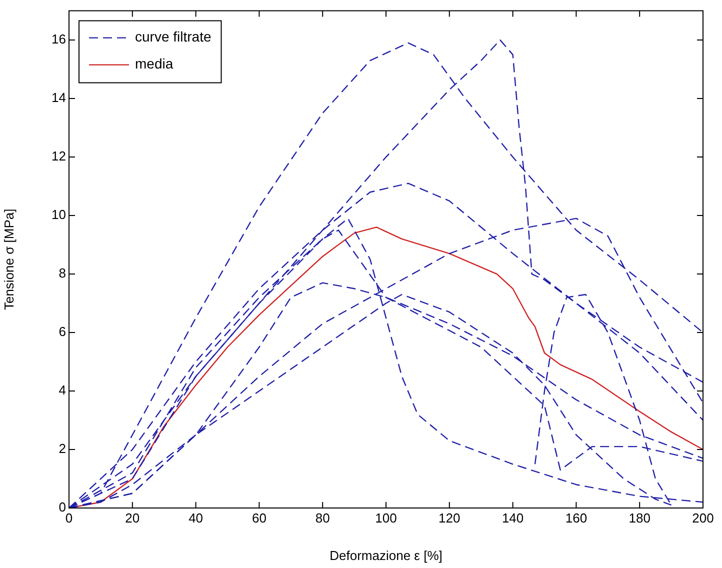 Image resolution: width=722 pixels, height=568 pixels. What do you see at coordinates (639, 518) in the screenshot?
I see `x-tick-label: 180` at bounding box center [639, 518].